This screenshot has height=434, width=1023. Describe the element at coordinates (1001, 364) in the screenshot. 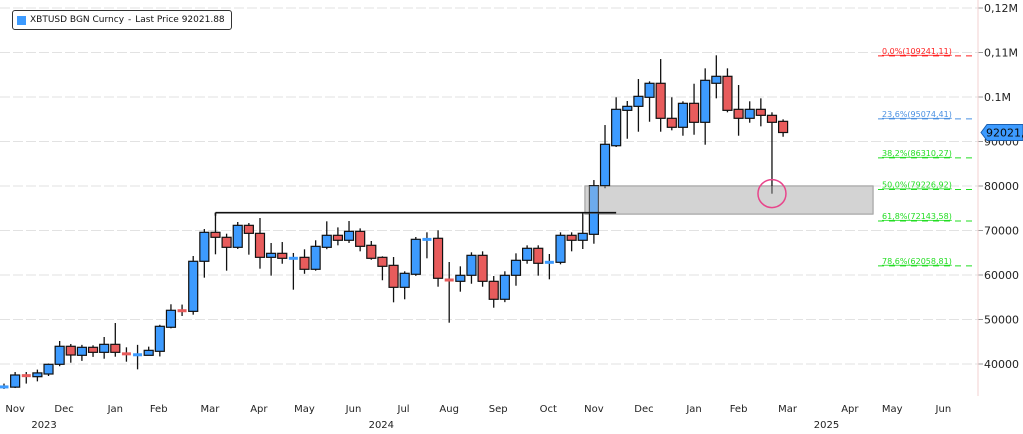

I see `y-tick-label: 40000` at that location.